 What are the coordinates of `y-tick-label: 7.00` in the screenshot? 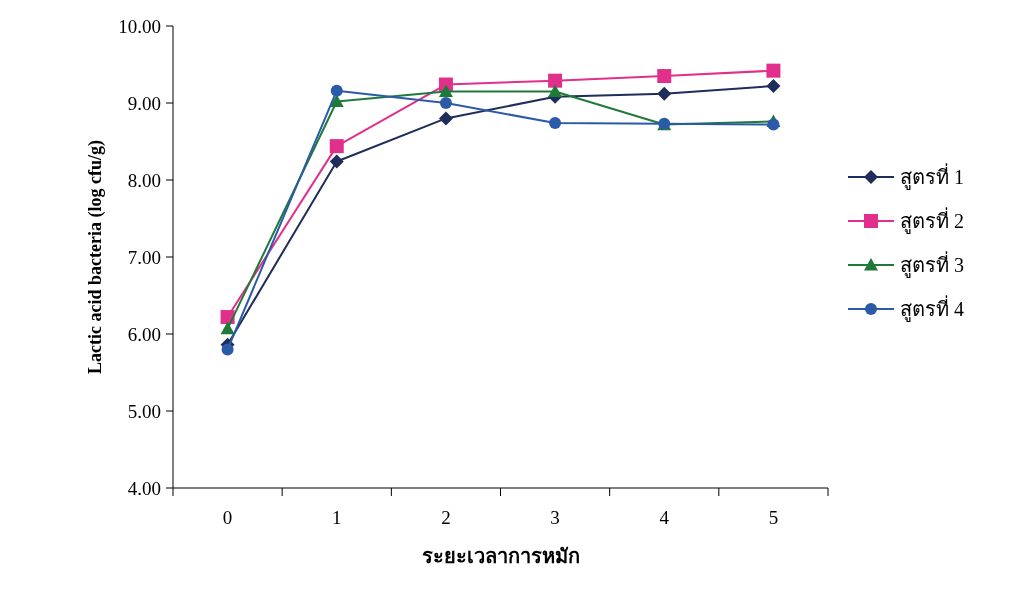 It's located at (144, 257).